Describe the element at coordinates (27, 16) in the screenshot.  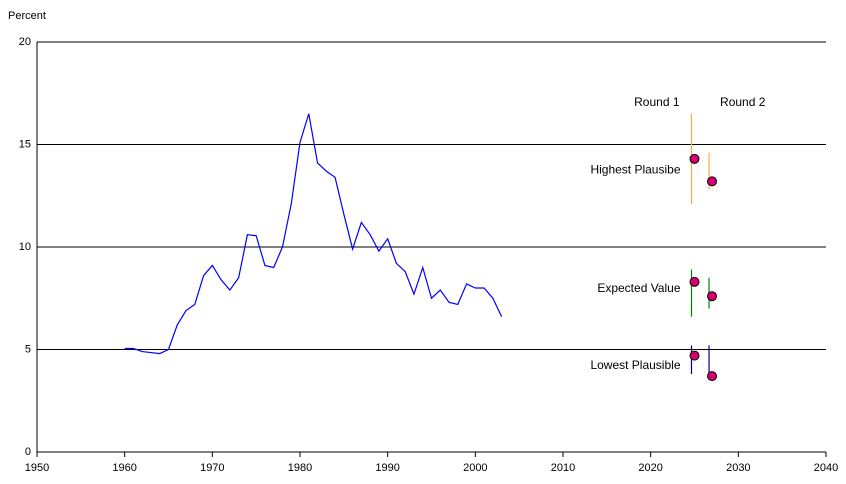
I see `y-axis-label: Percent` at that location.